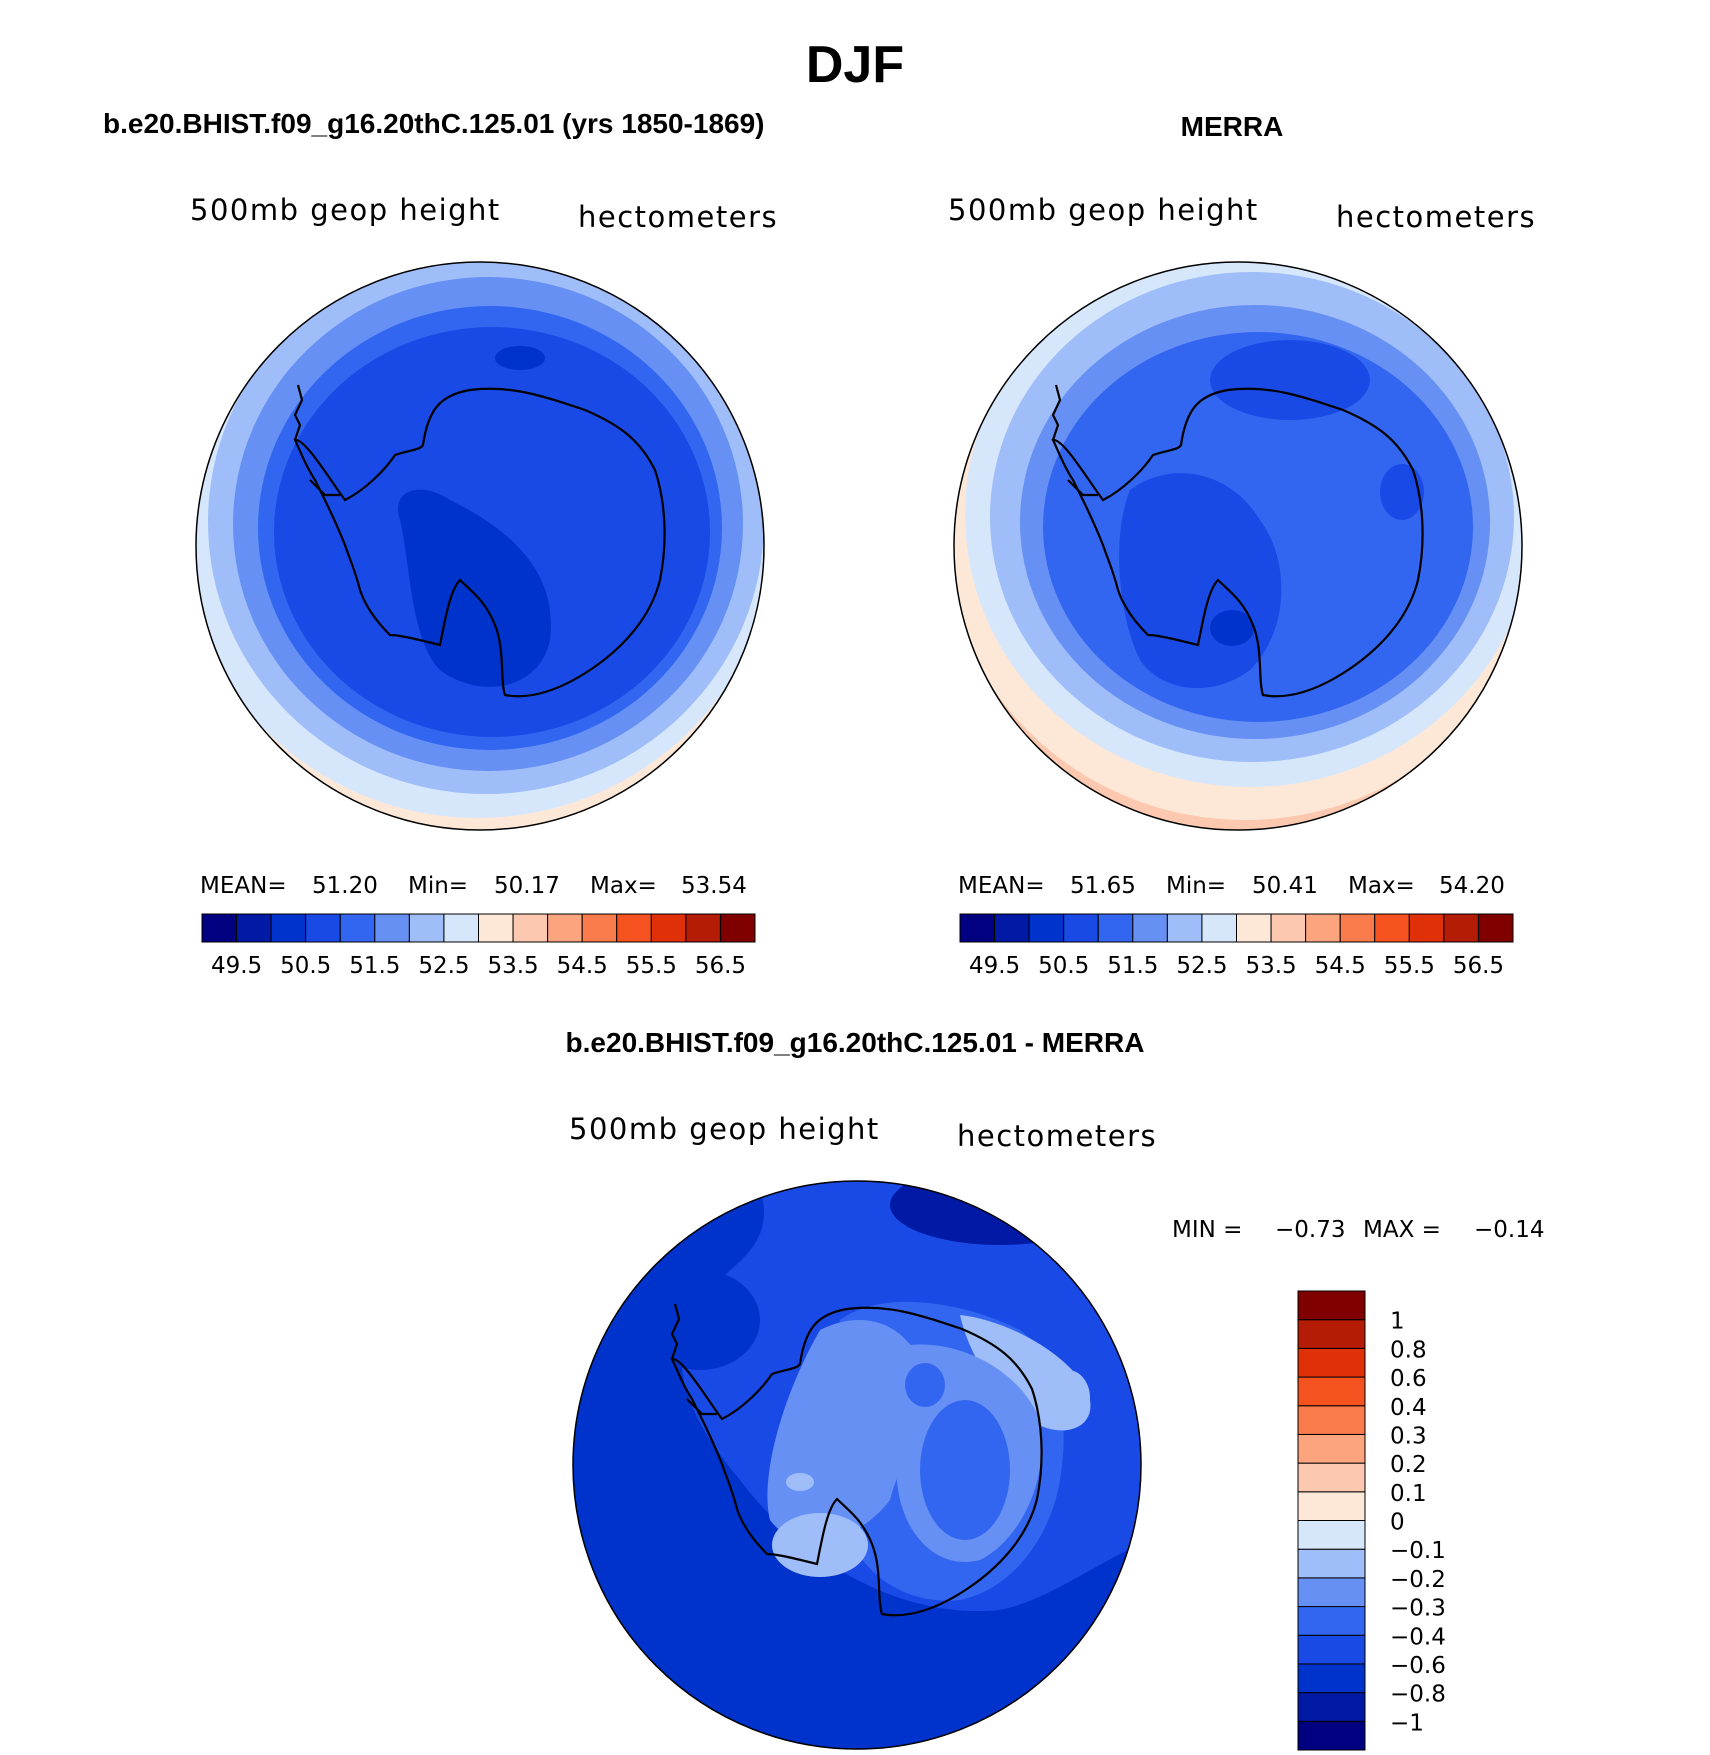  Describe the element at coordinates (1310, 1230) in the screenshot. I see `panel-difference-min-value: −0.73` at that location.